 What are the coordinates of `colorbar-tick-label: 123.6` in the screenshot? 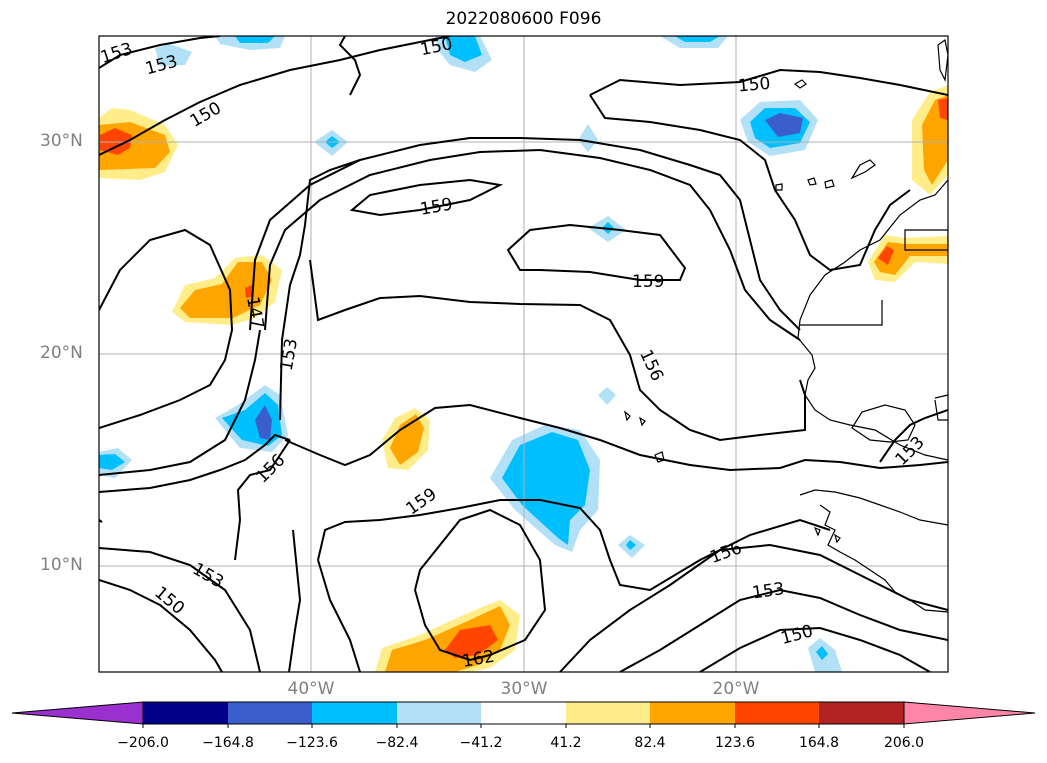 It's located at (735, 743).